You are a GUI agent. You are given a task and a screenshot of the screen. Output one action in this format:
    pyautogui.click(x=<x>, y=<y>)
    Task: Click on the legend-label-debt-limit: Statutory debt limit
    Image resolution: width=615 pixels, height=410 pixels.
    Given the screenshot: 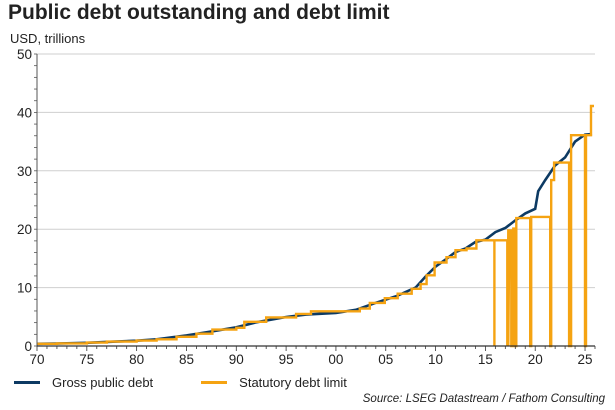 What is the action you would take?
    pyautogui.click(x=293, y=382)
    